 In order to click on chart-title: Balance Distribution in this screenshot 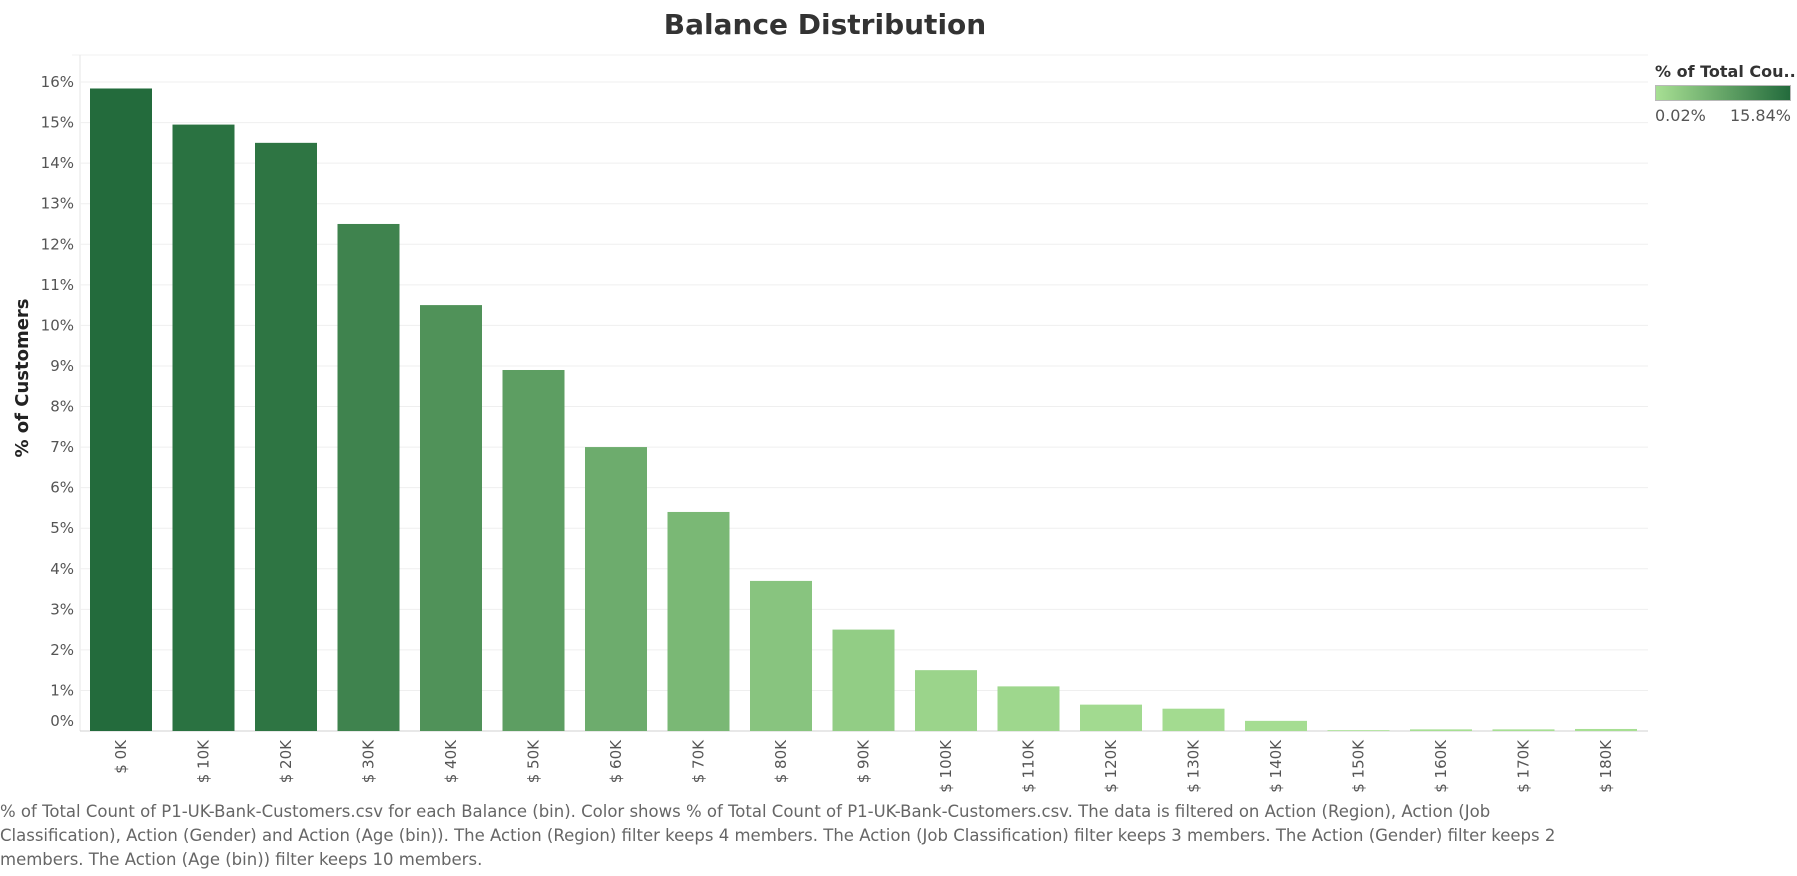, I will do `click(825, 24)`.